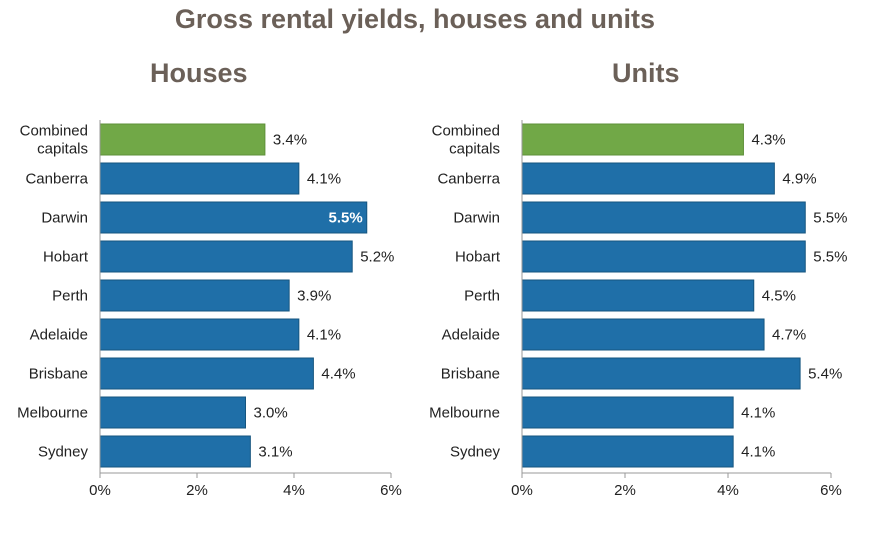  What do you see at coordinates (799, 179) in the screenshot?
I see `units-data-label: 4.9%` at bounding box center [799, 179].